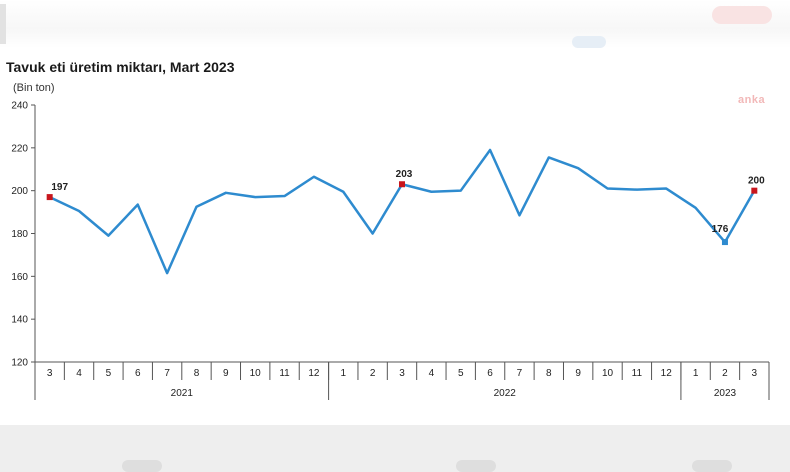 The height and width of the screenshot is (472, 790). I want to click on y-tick-label: 200, so click(19, 191).